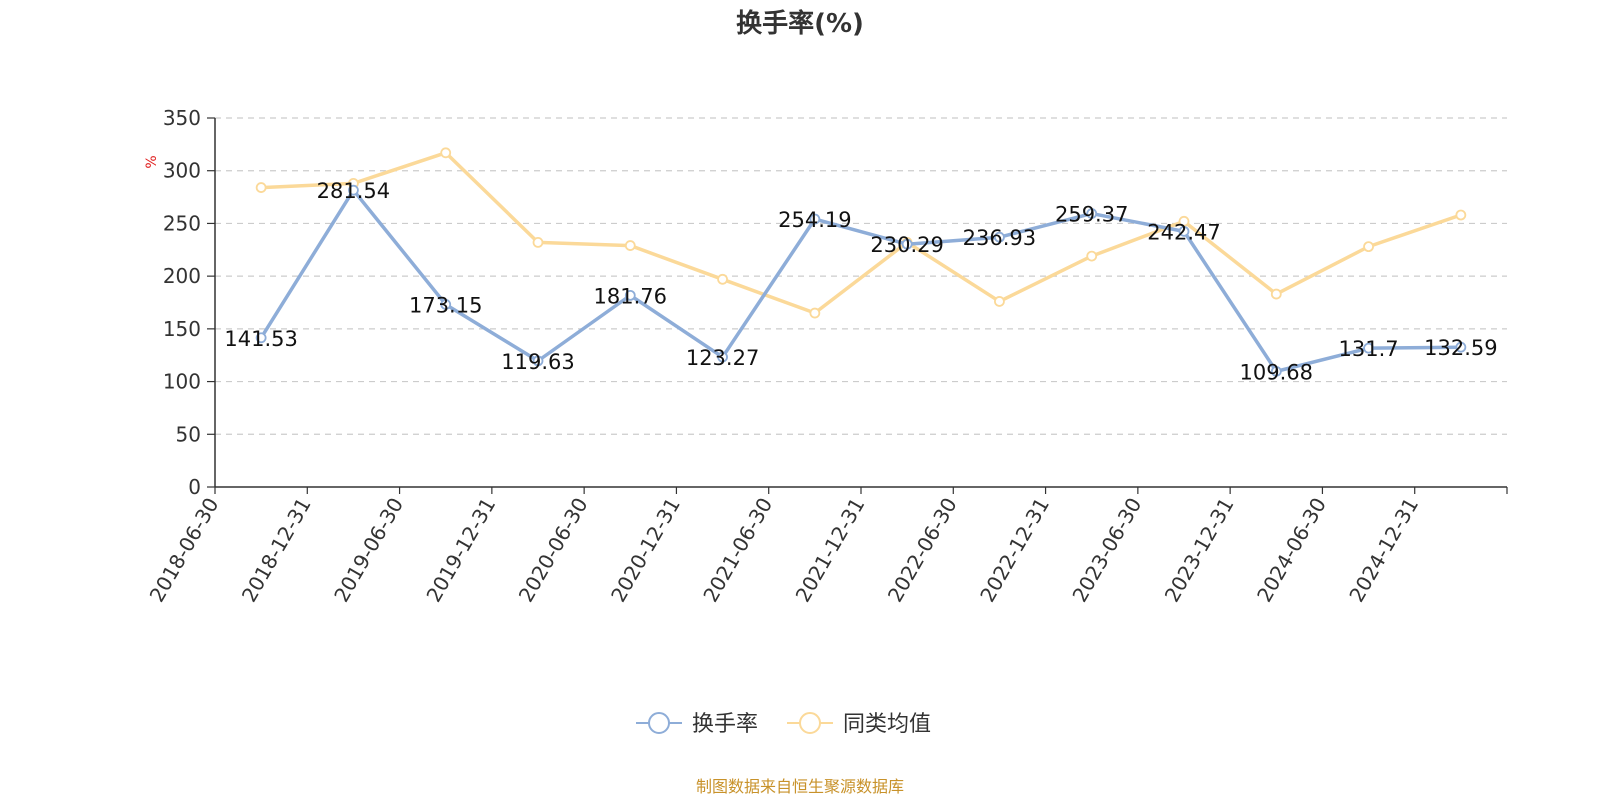  What do you see at coordinates (182, 276) in the screenshot?
I see `y-tick-label: 200` at bounding box center [182, 276].